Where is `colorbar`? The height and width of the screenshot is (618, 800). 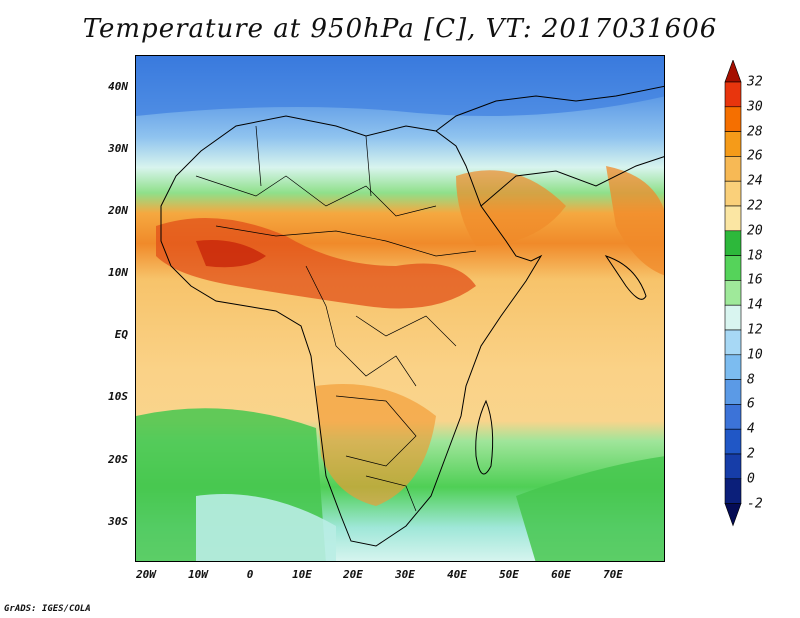 colorbar is located at coordinates (733, 293).